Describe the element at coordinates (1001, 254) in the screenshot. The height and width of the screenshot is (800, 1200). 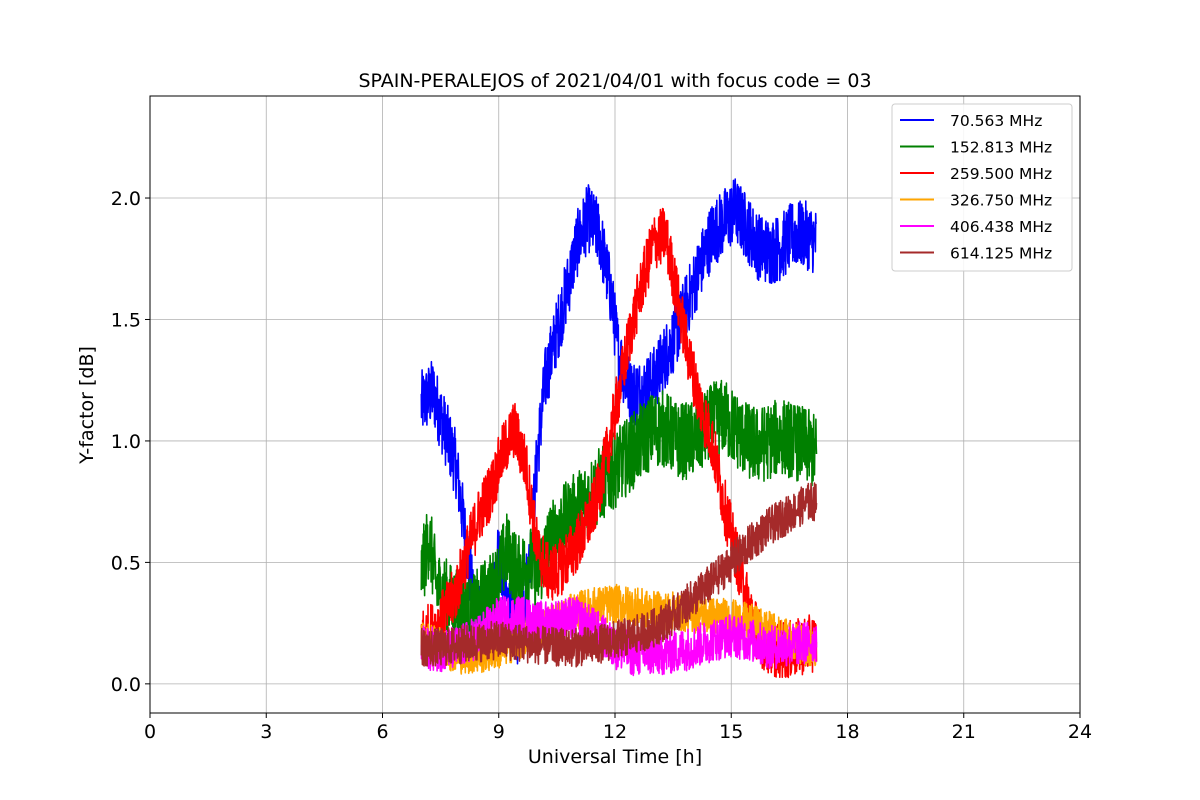
I see `legend-entry: 614.125 MHz` at that location.